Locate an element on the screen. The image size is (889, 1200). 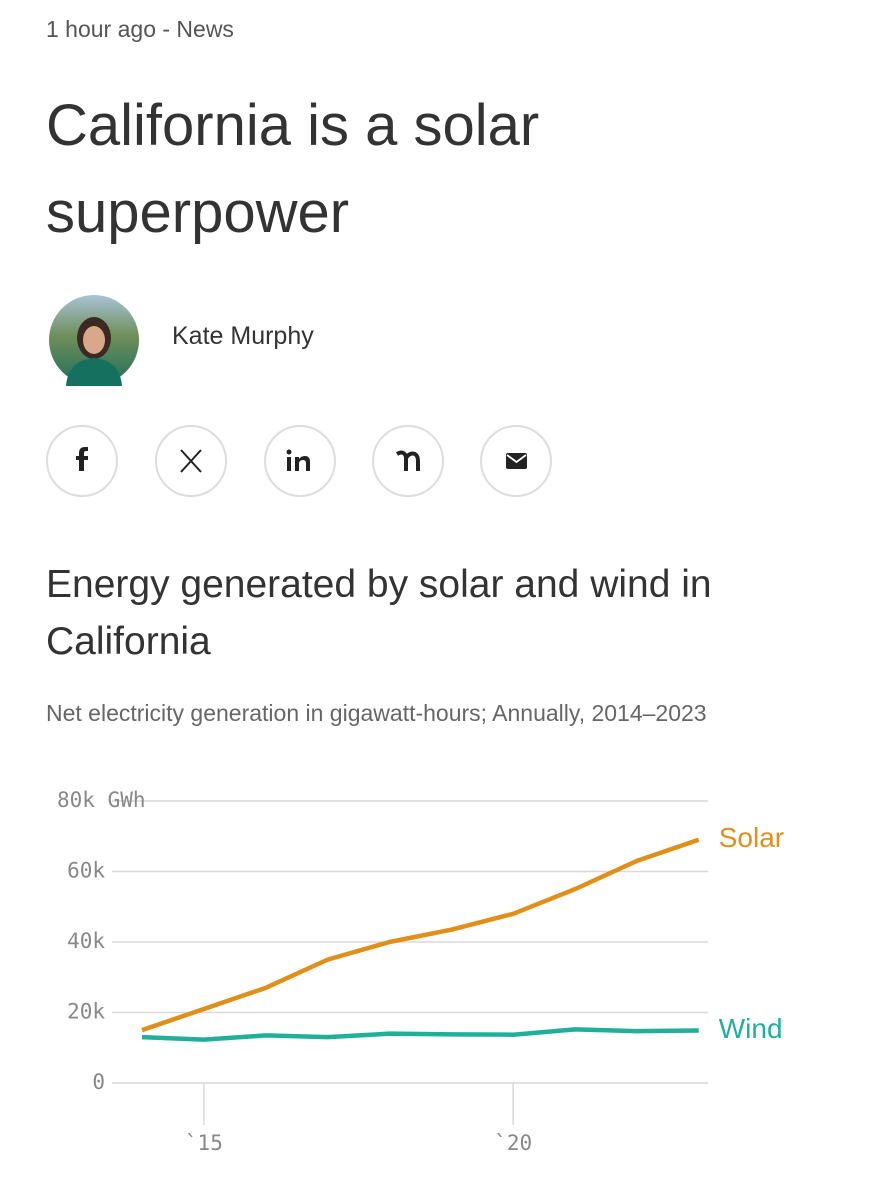
x-tick-label: `15 is located at coordinates (204, 1143).